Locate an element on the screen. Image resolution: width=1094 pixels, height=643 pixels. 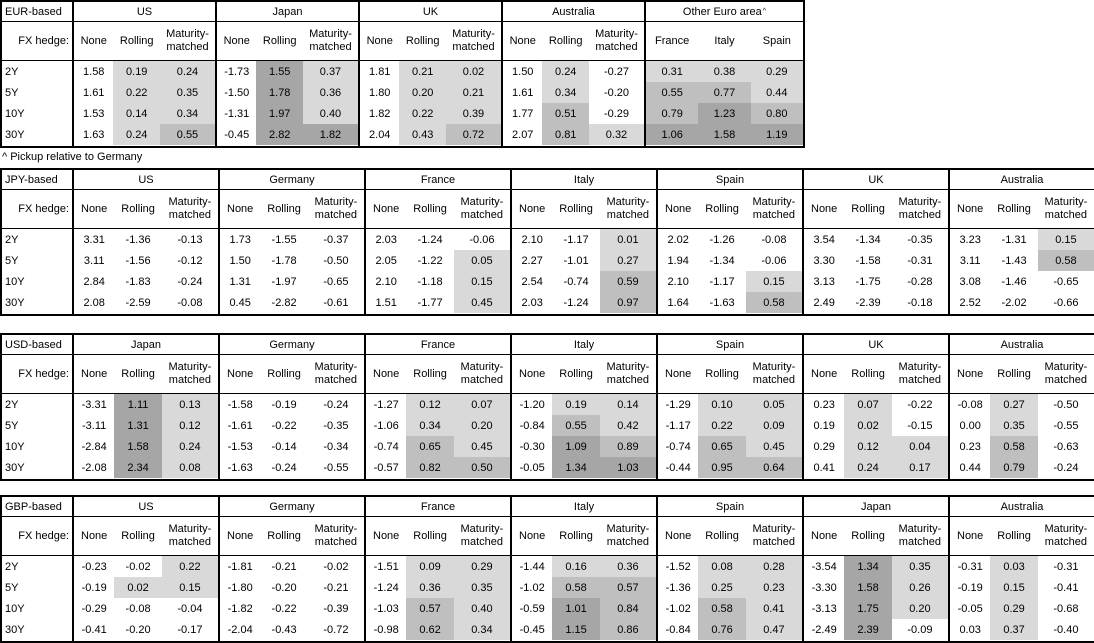
table-row: 3.30 -1.58 -0.31 is located at coordinates (876, 260).